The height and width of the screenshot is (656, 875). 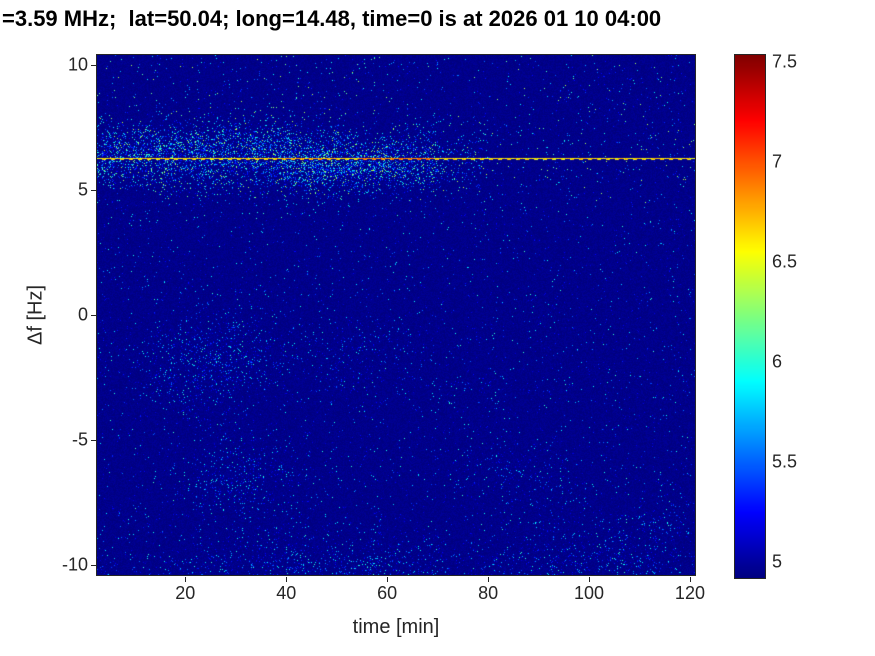 What do you see at coordinates (74, 564) in the screenshot?
I see `y-tick-label: -10` at bounding box center [74, 564].